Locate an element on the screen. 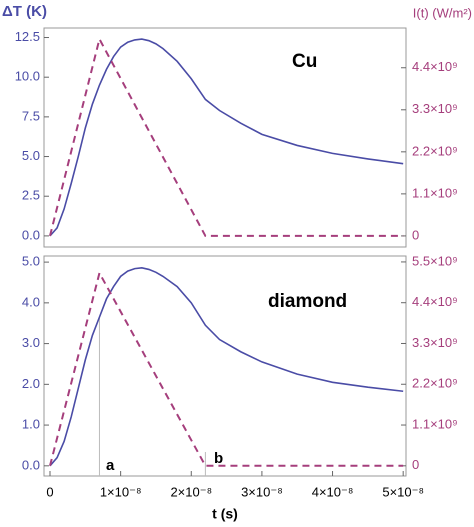  y-tick-label: 1.0 is located at coordinates (31, 424).